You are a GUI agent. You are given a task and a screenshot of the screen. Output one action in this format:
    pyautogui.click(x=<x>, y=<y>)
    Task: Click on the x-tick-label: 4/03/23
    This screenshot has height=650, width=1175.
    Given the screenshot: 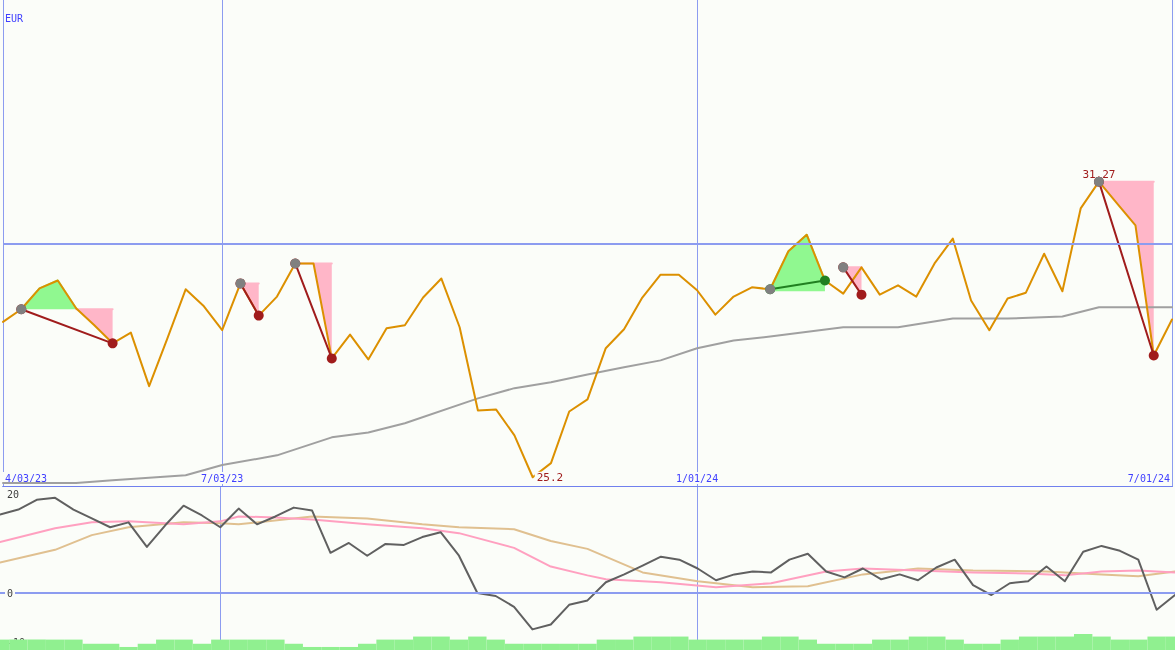 What is the action you would take?
    pyautogui.click(x=26, y=478)
    